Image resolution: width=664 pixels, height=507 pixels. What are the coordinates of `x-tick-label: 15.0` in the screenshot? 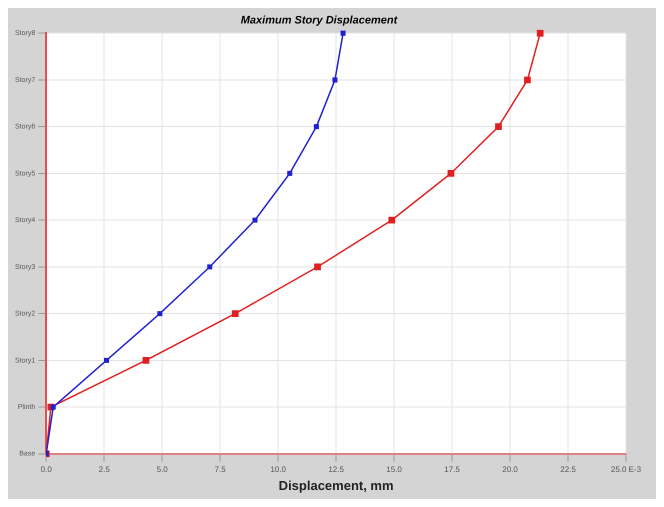 It's located at (394, 469).